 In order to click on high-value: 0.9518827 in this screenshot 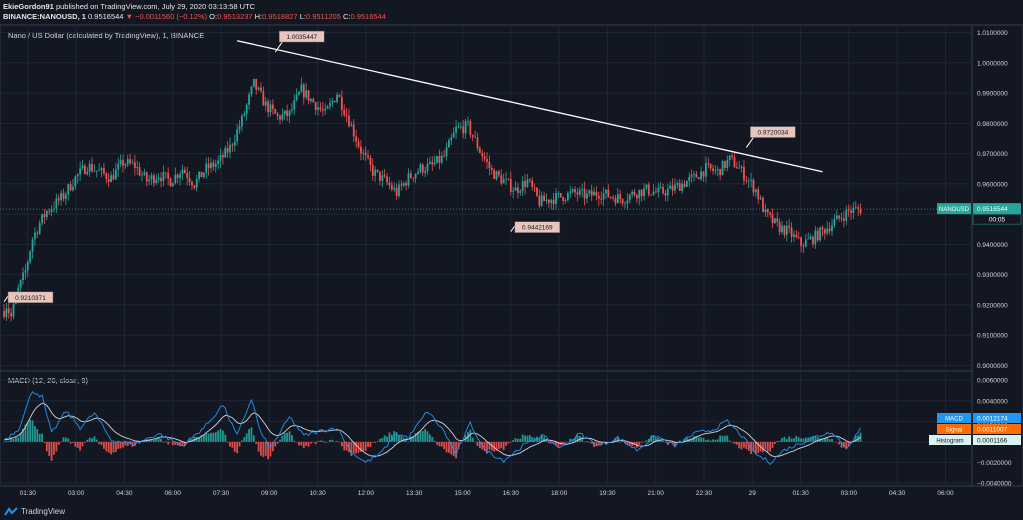, I will do `click(280, 16)`.